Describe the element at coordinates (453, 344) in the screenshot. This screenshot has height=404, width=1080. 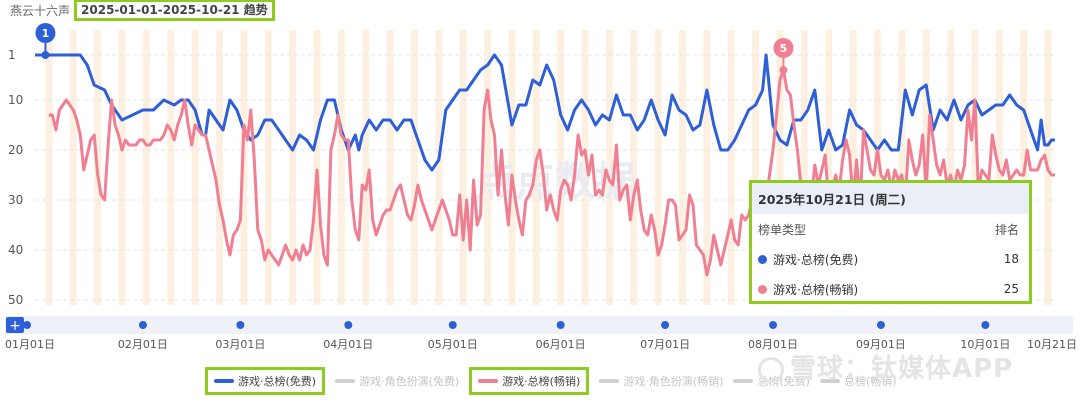
I see `x-tick-label: 05月01日` at that location.